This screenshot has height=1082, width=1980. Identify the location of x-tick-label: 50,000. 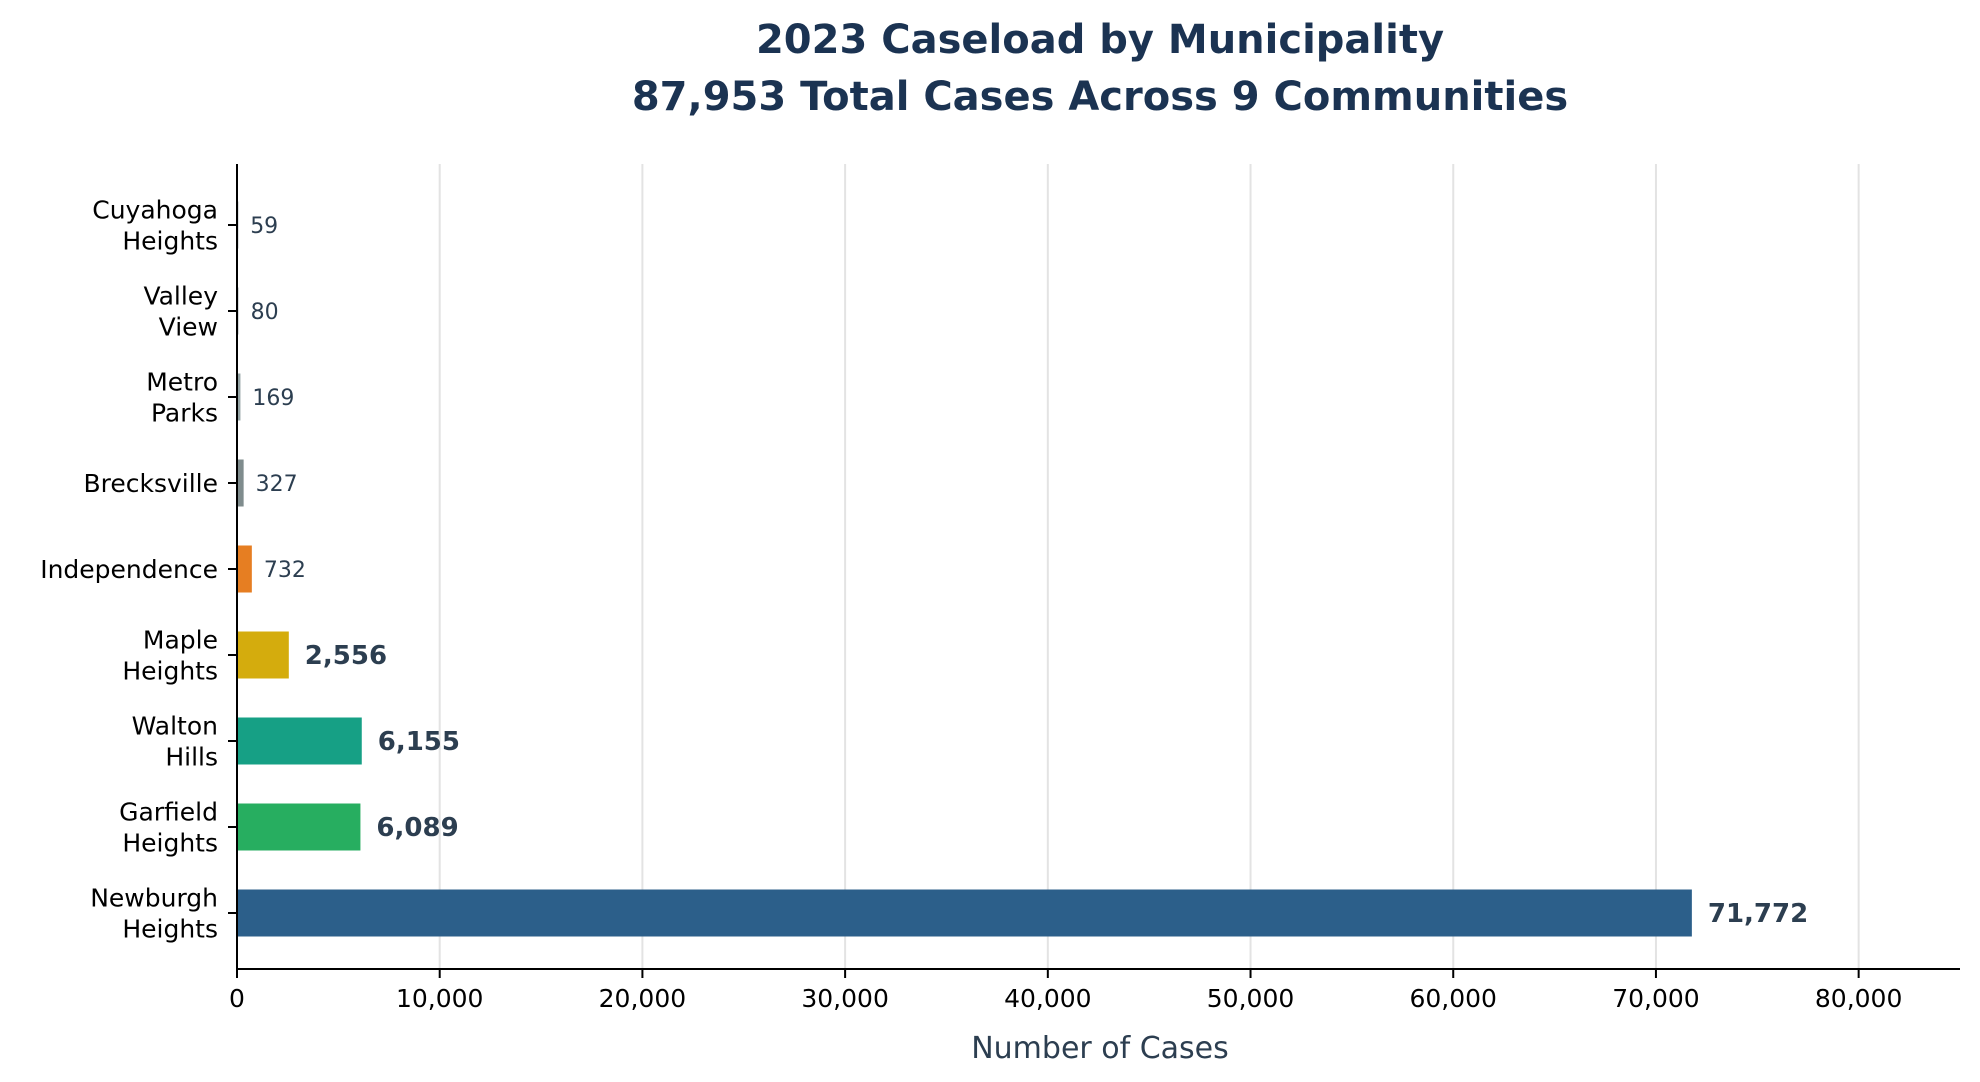
(1250, 998).